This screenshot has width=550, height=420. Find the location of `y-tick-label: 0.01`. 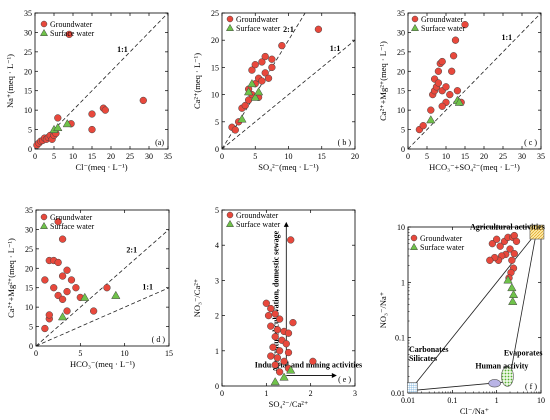

y-tick-label: 0.01 is located at coordinates (398, 393).